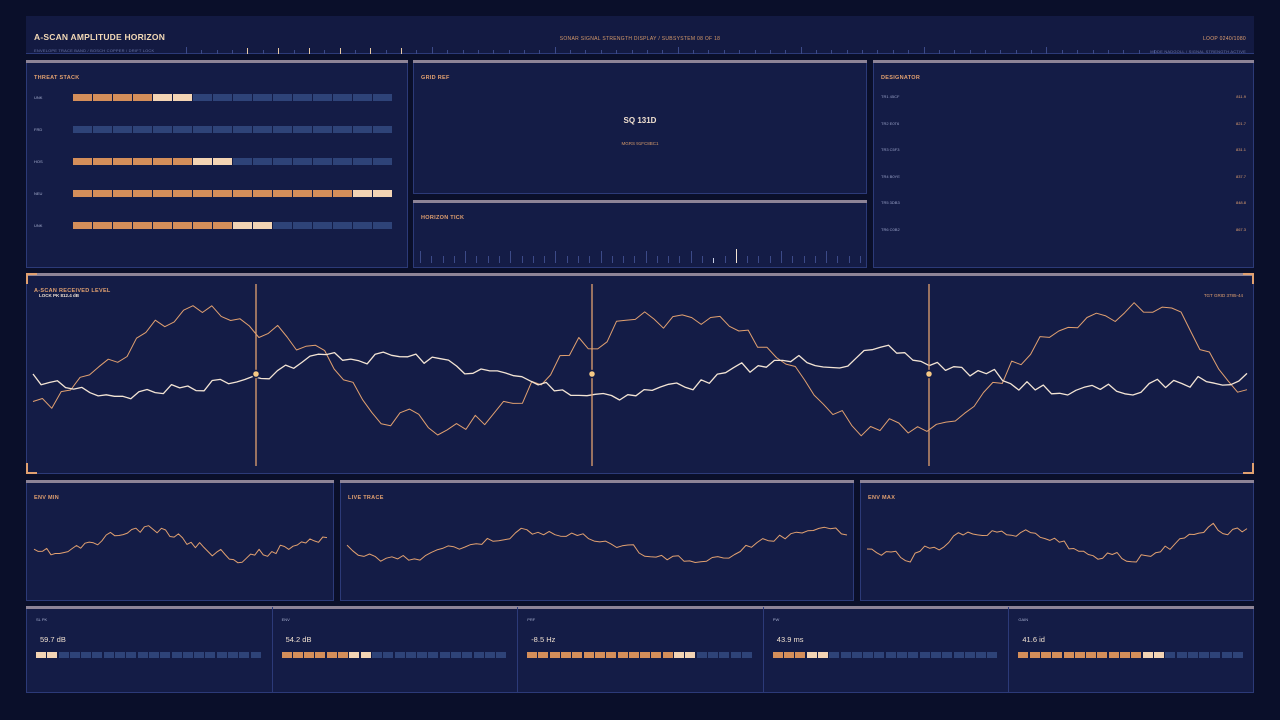 The width and height of the screenshot is (1280, 720). What do you see at coordinates (776, 619) in the screenshot?
I see `stat-label: PW` at bounding box center [776, 619].